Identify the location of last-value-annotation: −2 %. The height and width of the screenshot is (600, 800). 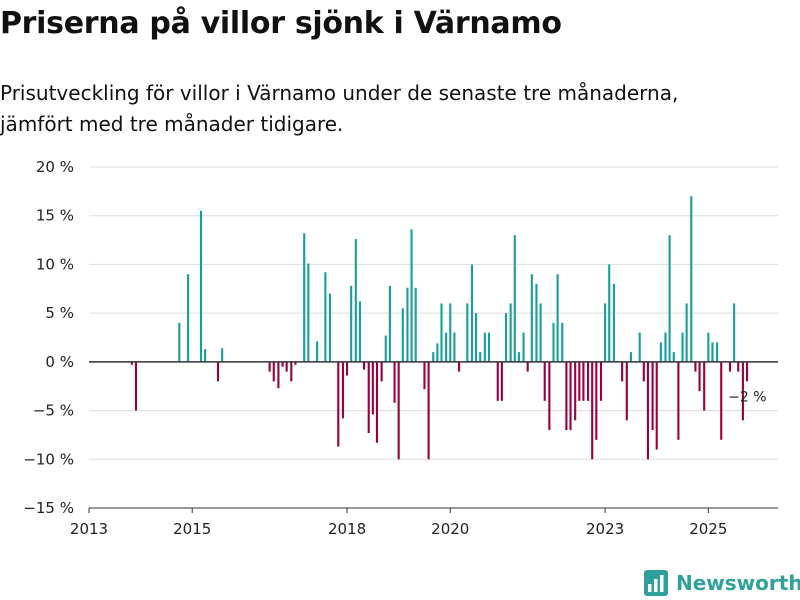
(747, 397).